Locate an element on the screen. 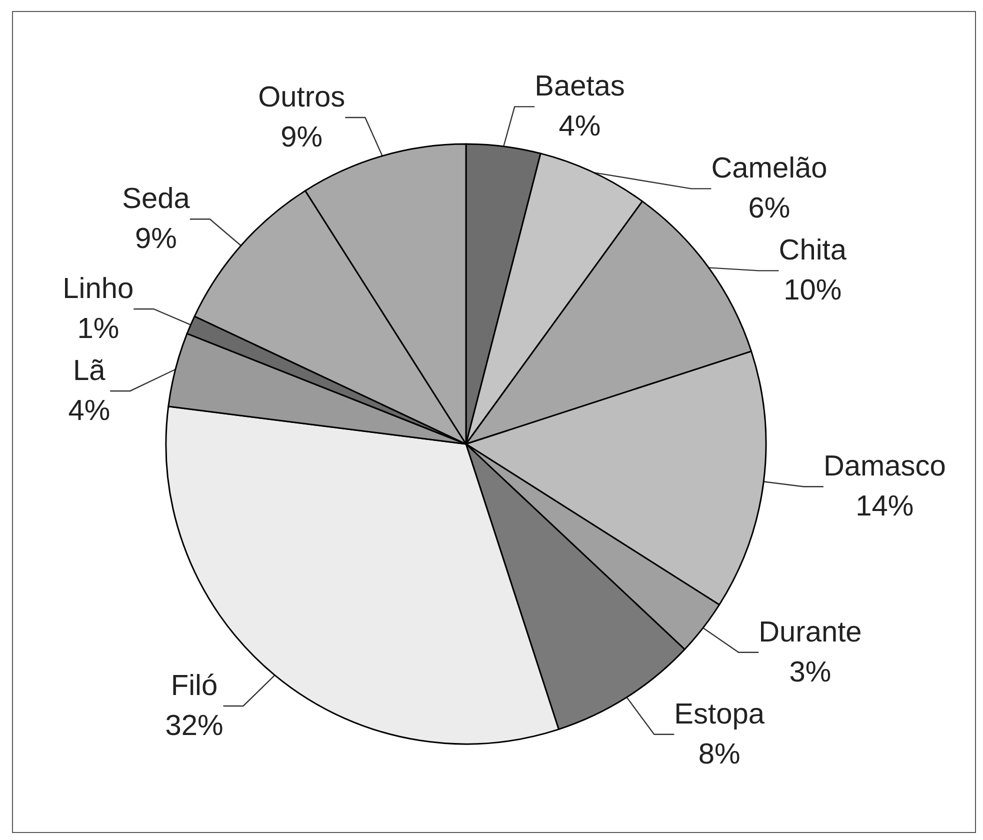 Image resolution: width=983 pixels, height=840 pixels. data-label: 6% is located at coordinates (769, 208).